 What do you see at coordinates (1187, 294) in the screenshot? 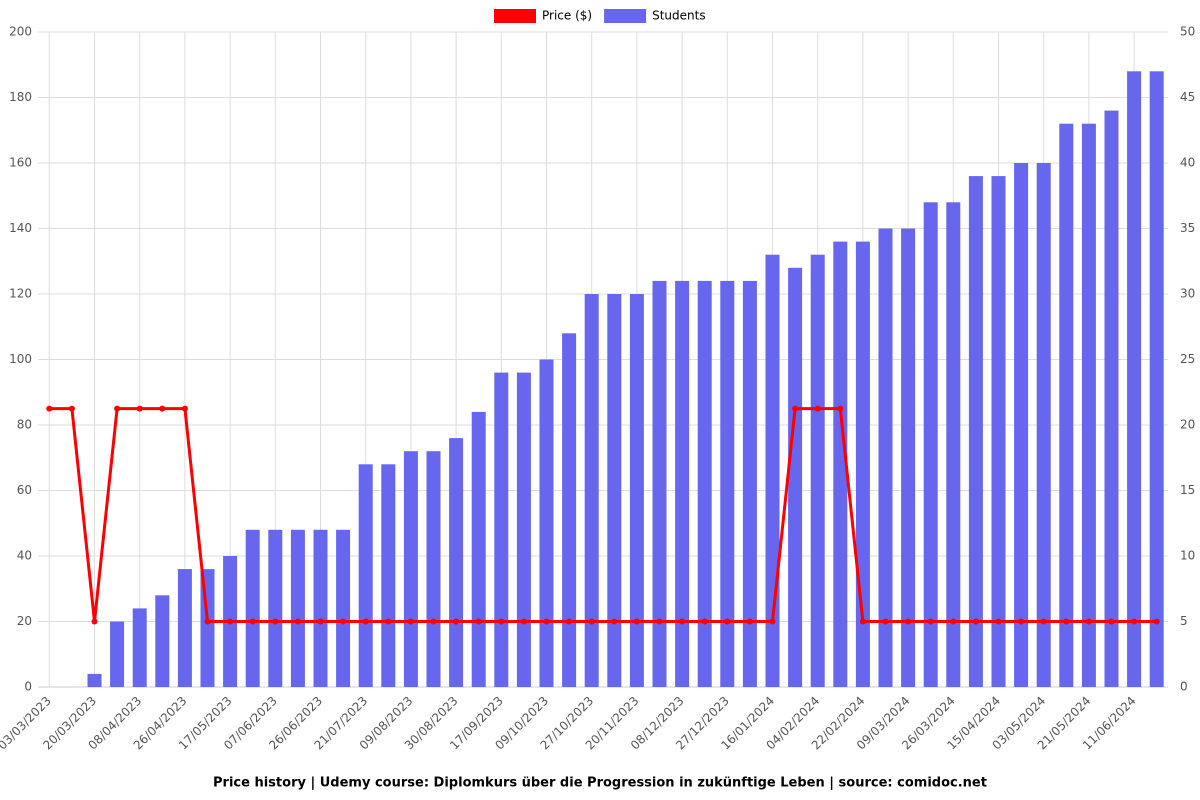
I see `y2-tick-label: 30` at bounding box center [1187, 294].